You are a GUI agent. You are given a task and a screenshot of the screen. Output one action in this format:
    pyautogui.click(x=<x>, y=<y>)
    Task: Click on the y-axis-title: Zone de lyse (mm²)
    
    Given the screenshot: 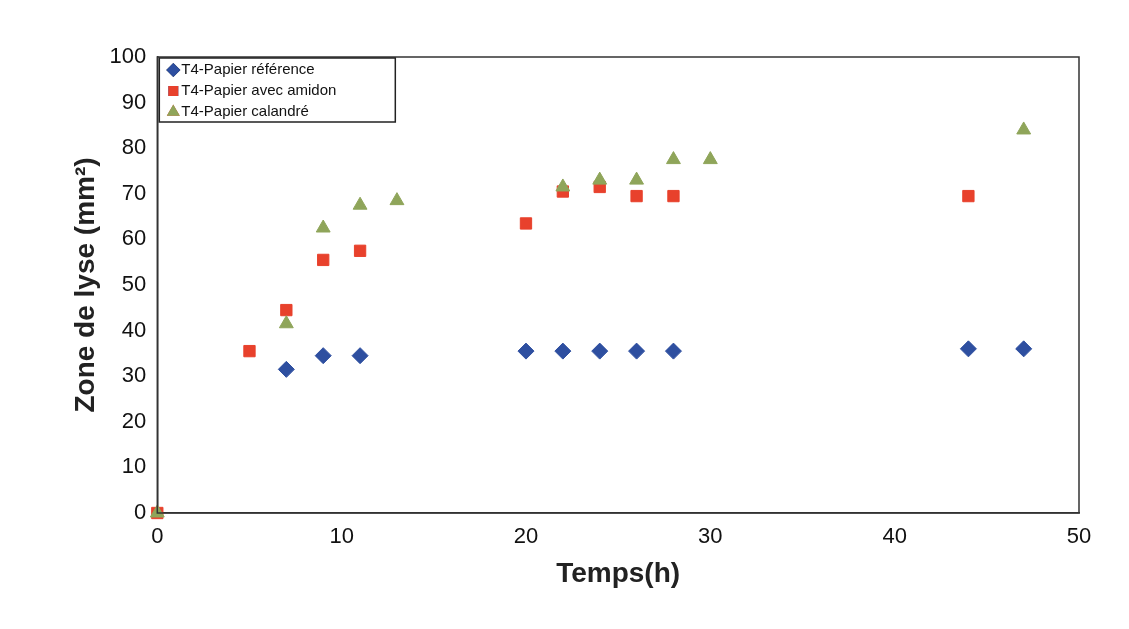 What is the action you would take?
    pyautogui.click(x=84, y=285)
    